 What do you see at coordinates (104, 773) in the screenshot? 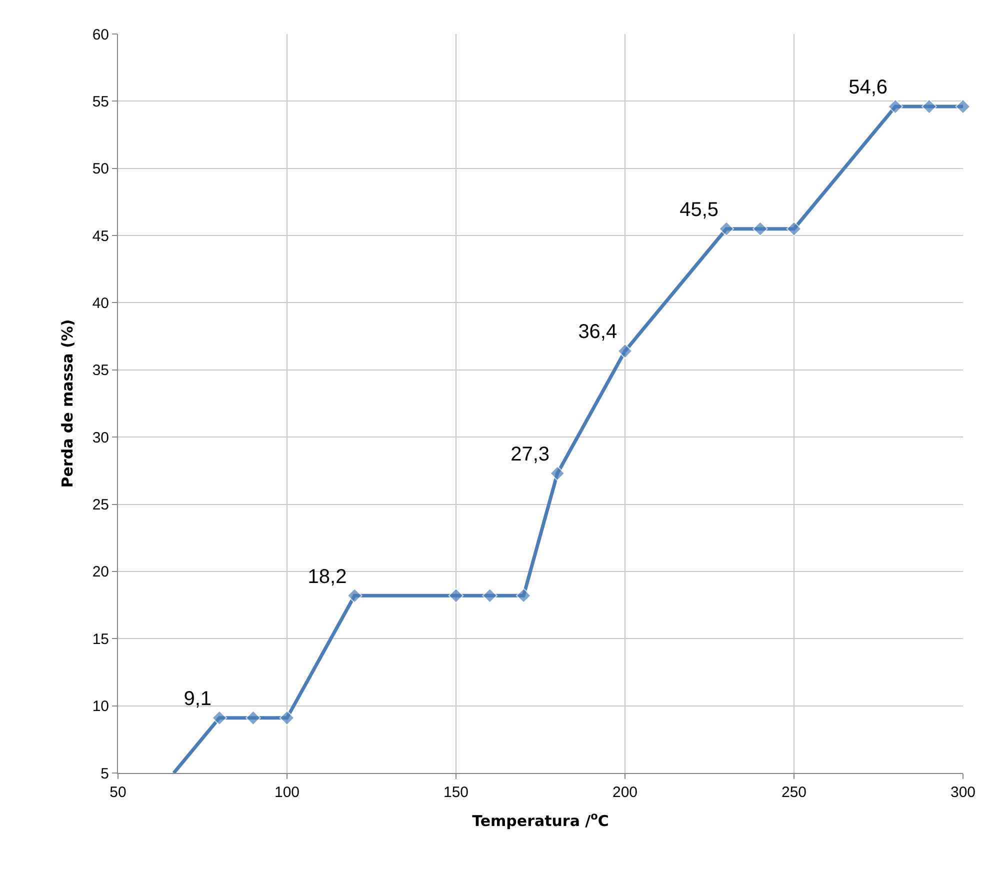
I see `y-tick-label: 5` at bounding box center [104, 773].